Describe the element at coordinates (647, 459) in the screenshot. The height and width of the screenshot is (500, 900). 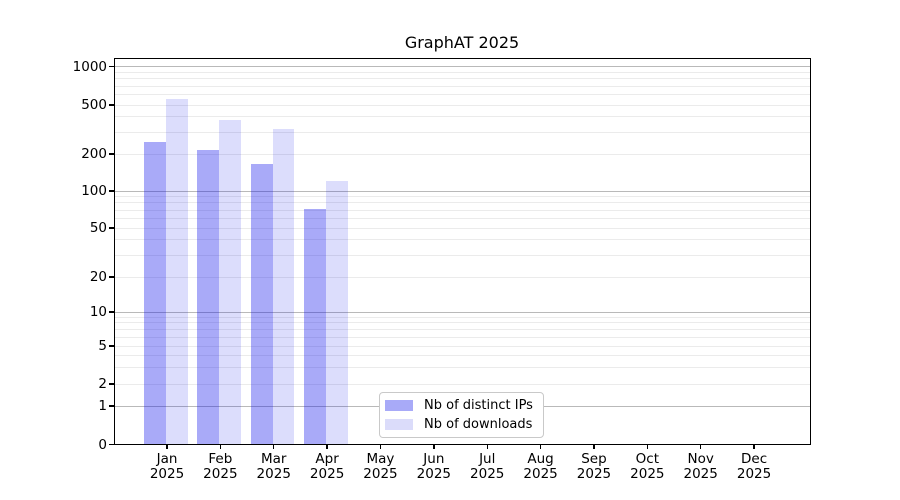
I see `x-tick-month: Oct` at that location.